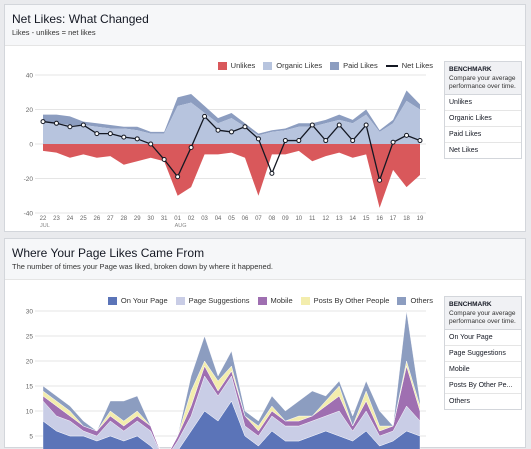  What do you see at coordinates (406, 219) in the screenshot?
I see `x-tick-label: 18` at bounding box center [406, 219].